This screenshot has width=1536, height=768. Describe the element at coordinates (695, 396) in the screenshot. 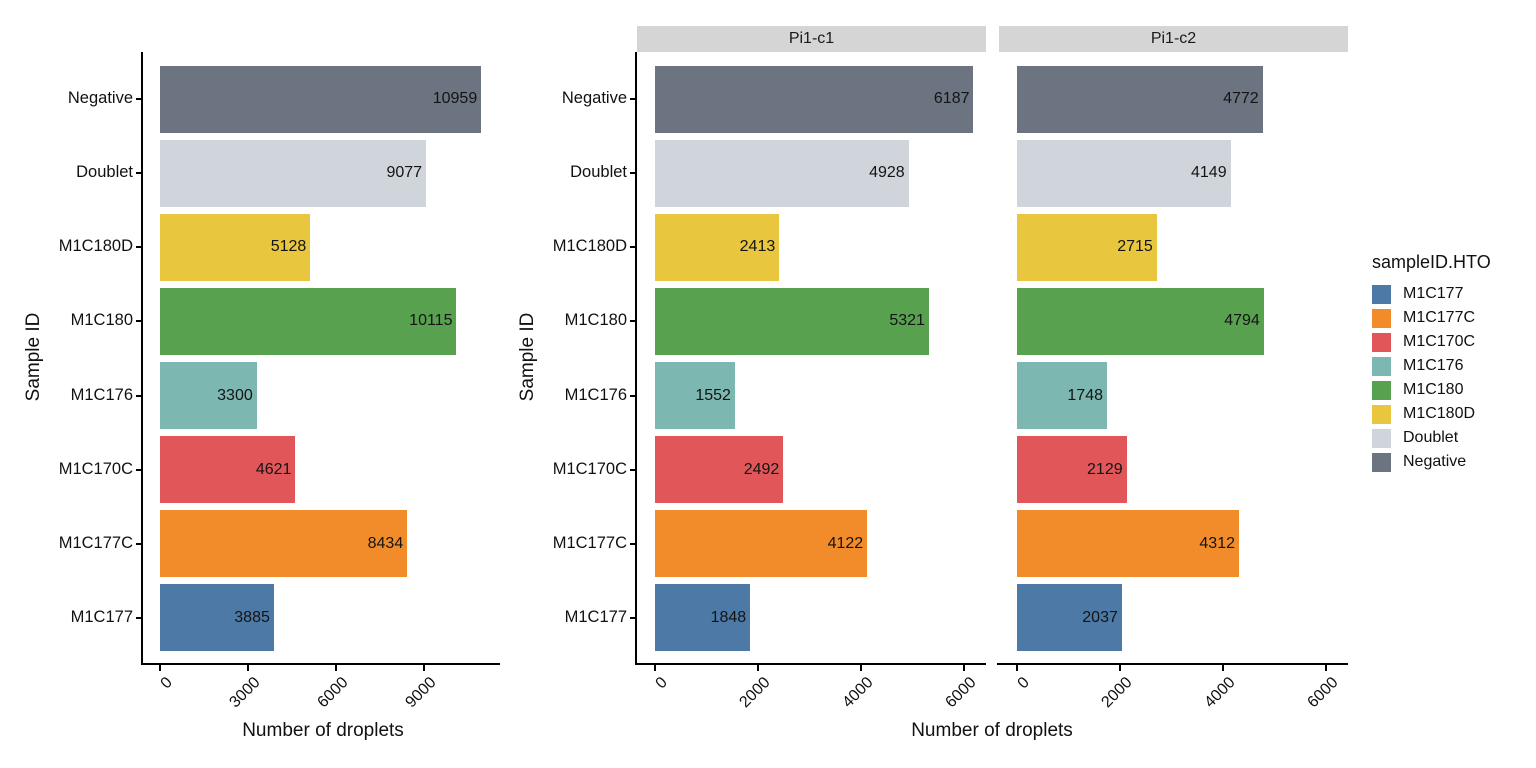

I see `bar-pi1-c1-m1c176` at that location.